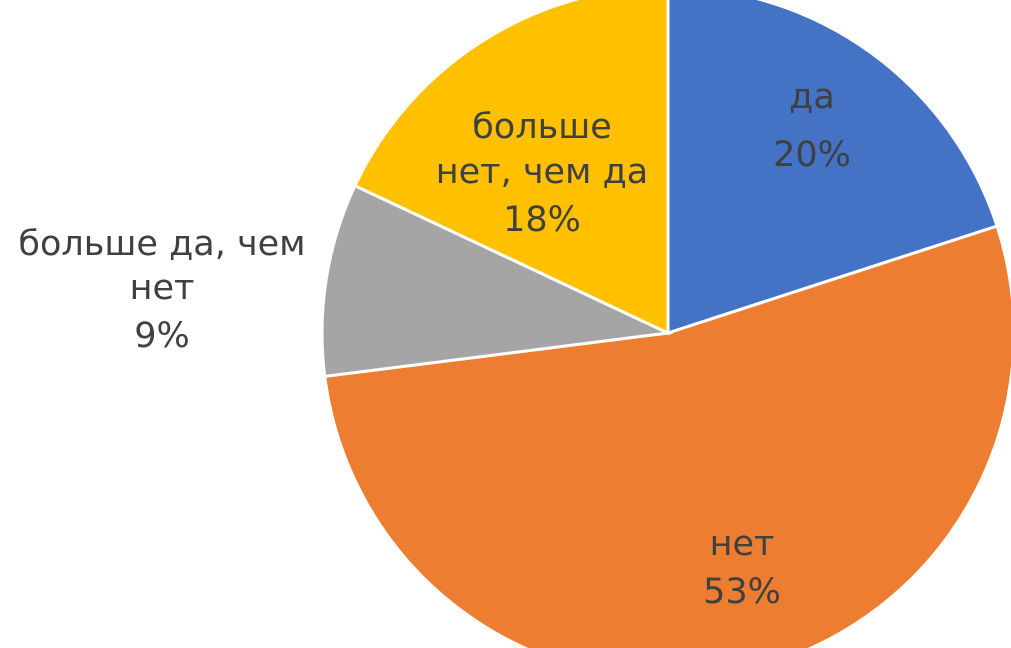 This screenshot has width=1011, height=648. Describe the element at coordinates (161, 290) in the screenshot. I see `slice-label: больше да, чем нет 9%` at that location.